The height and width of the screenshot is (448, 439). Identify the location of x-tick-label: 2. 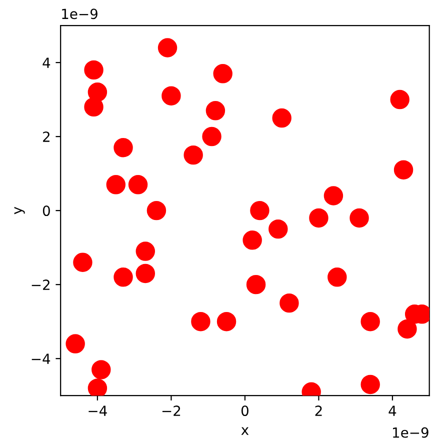
(318, 411).